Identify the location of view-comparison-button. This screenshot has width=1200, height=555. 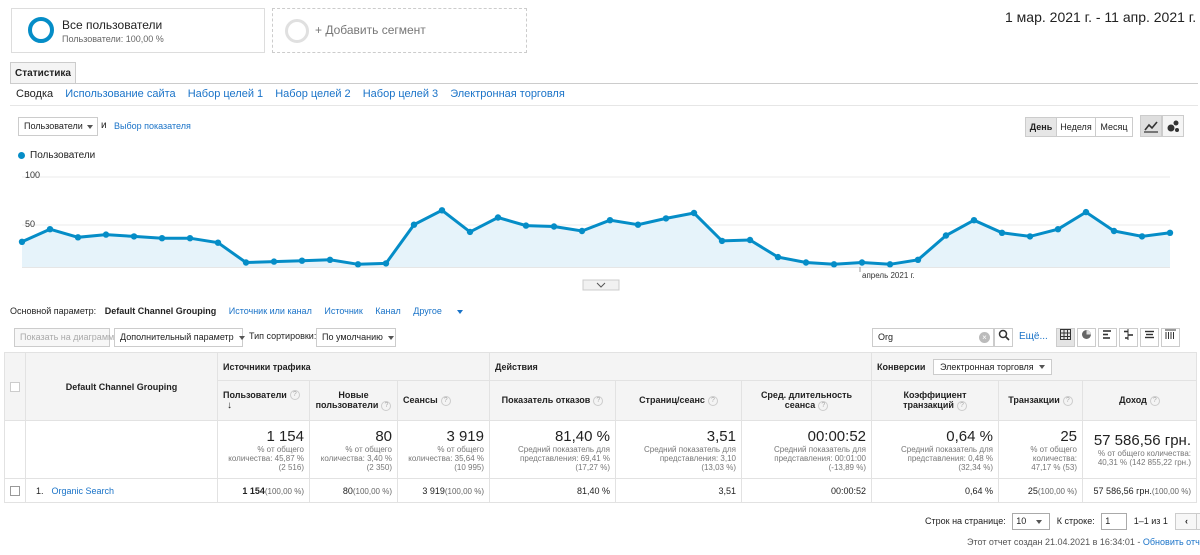
(1128, 337).